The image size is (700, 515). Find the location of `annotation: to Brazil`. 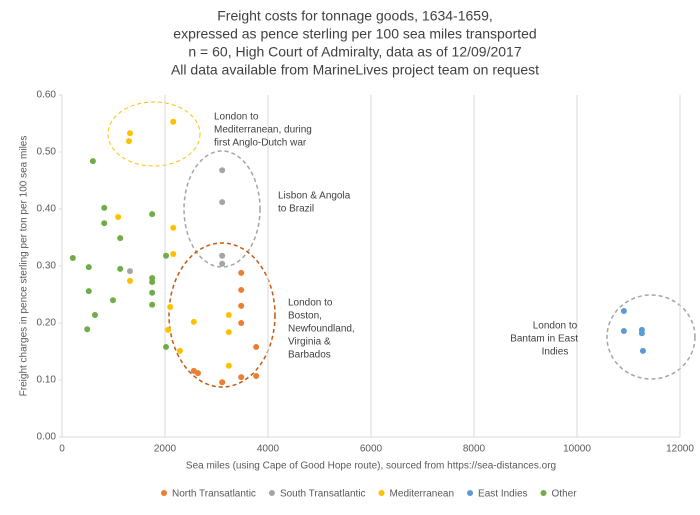

annotation: to Brazil is located at coordinates (296, 209).